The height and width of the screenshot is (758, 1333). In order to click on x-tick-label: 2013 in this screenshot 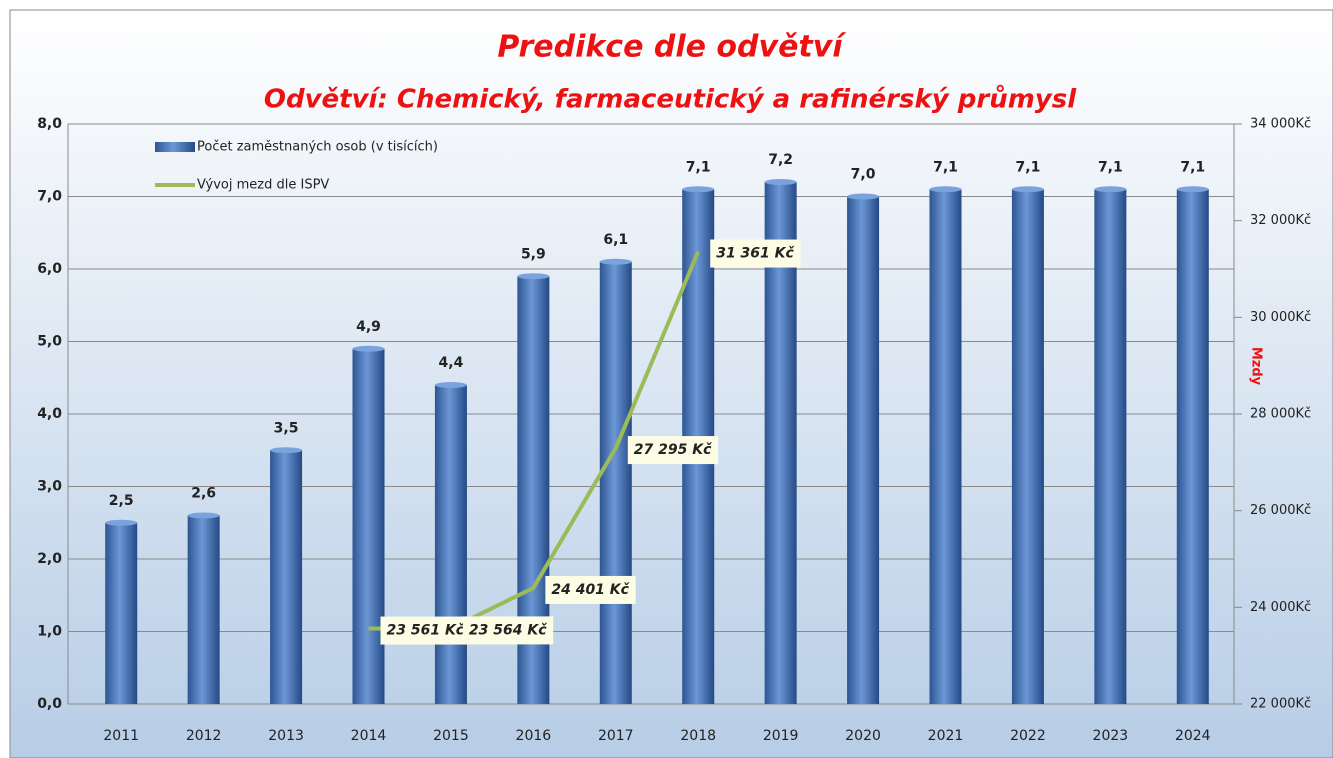, I will do `click(286, 736)`.